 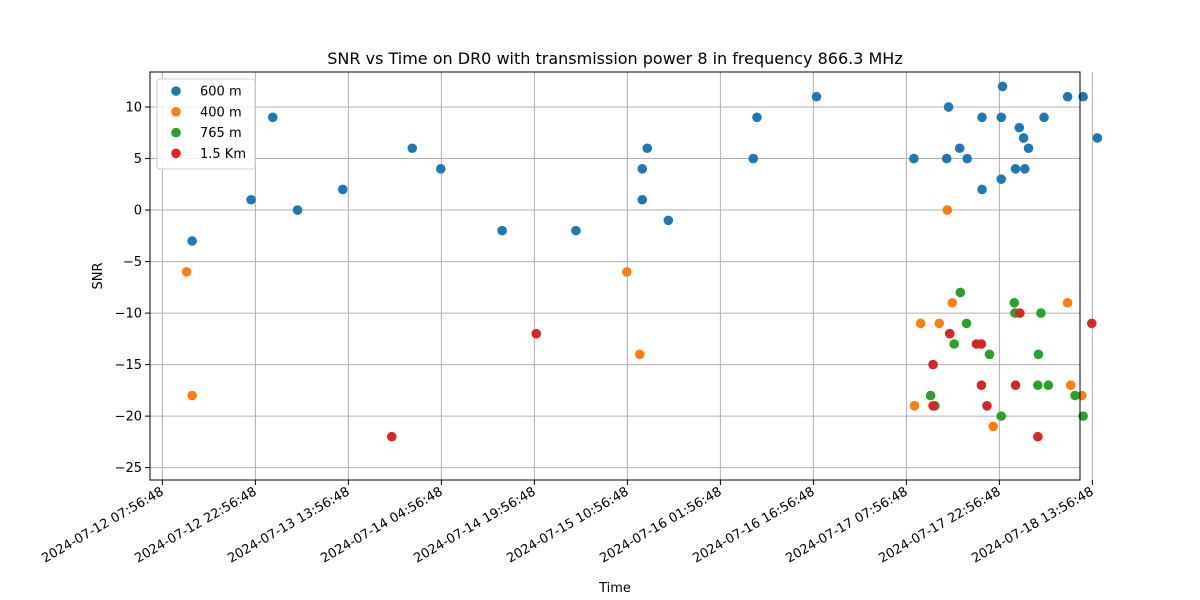 I want to click on y-tick-label: −20, so click(x=128, y=417).